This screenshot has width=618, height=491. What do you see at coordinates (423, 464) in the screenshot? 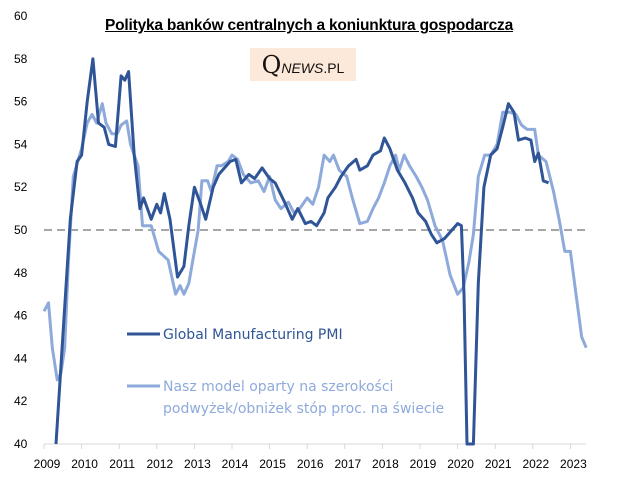
I see `x-tick-label: 2019` at bounding box center [423, 464].